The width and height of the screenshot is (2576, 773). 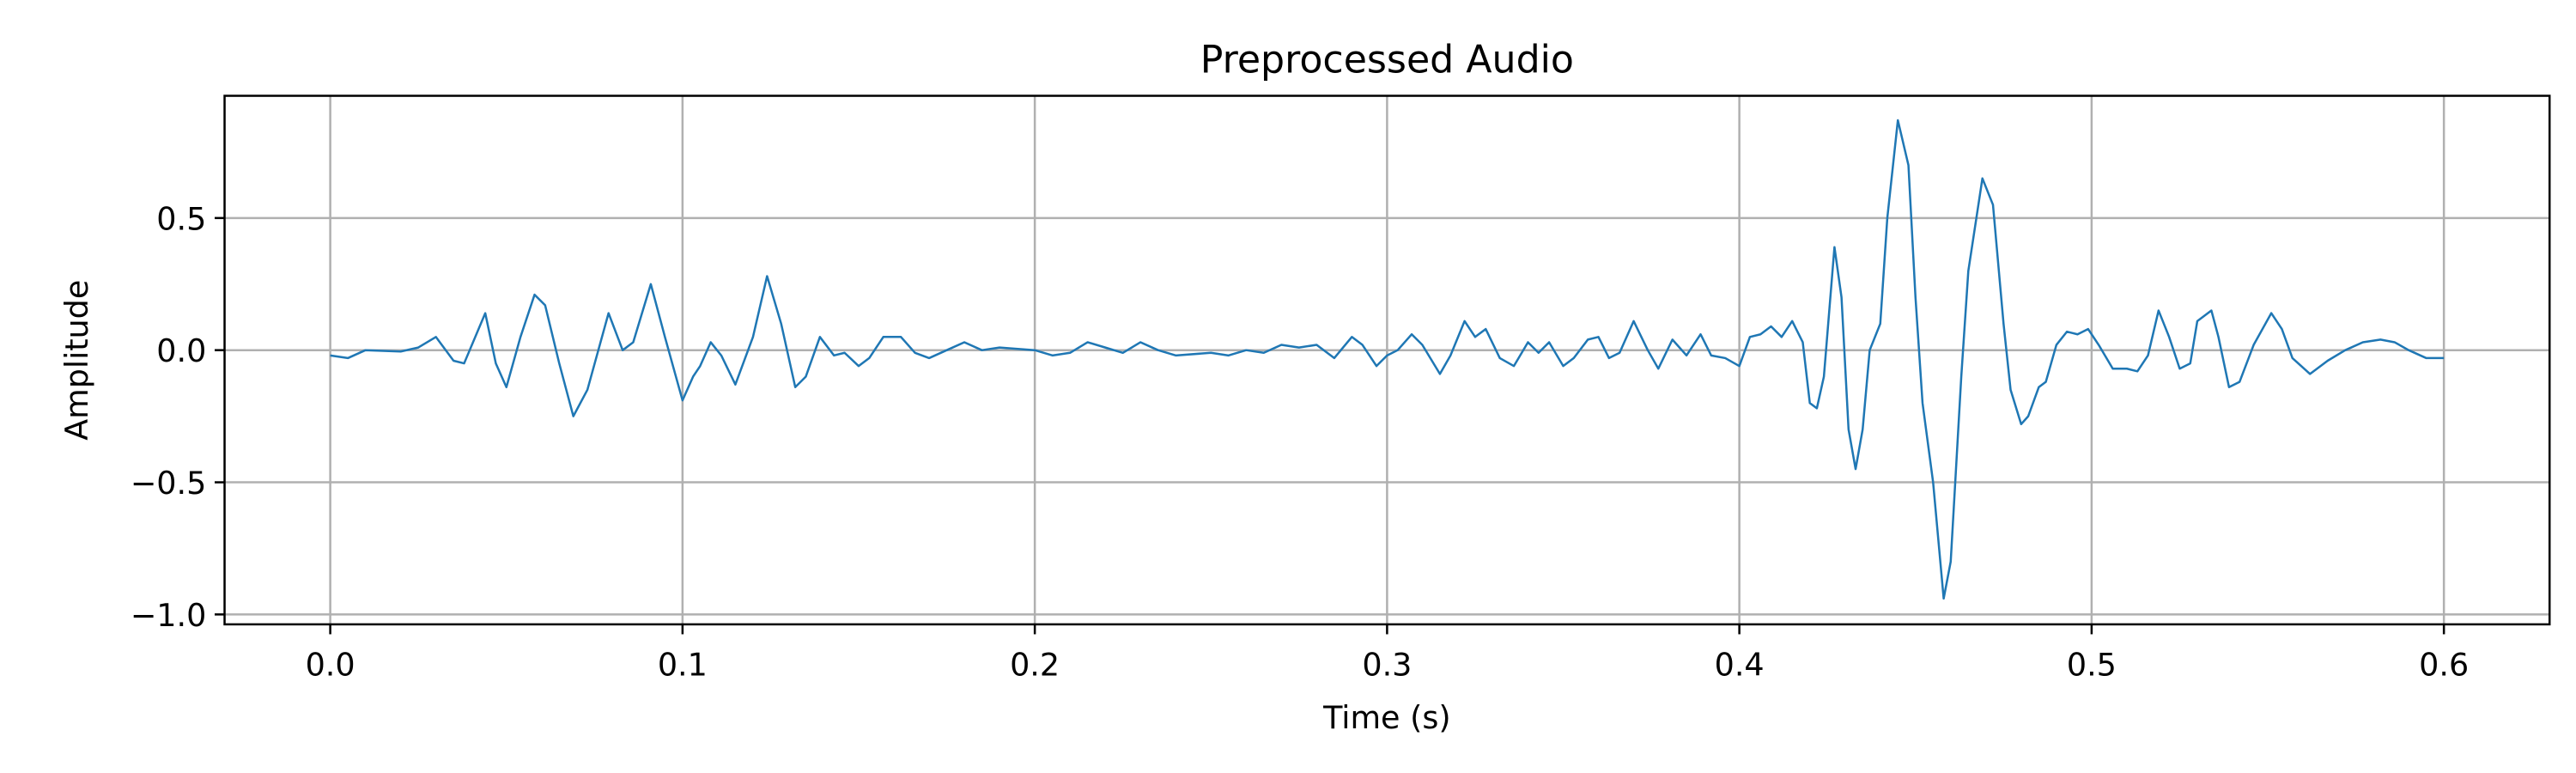 What do you see at coordinates (683, 665) in the screenshot?
I see `x-tick-label: 0.1` at bounding box center [683, 665].